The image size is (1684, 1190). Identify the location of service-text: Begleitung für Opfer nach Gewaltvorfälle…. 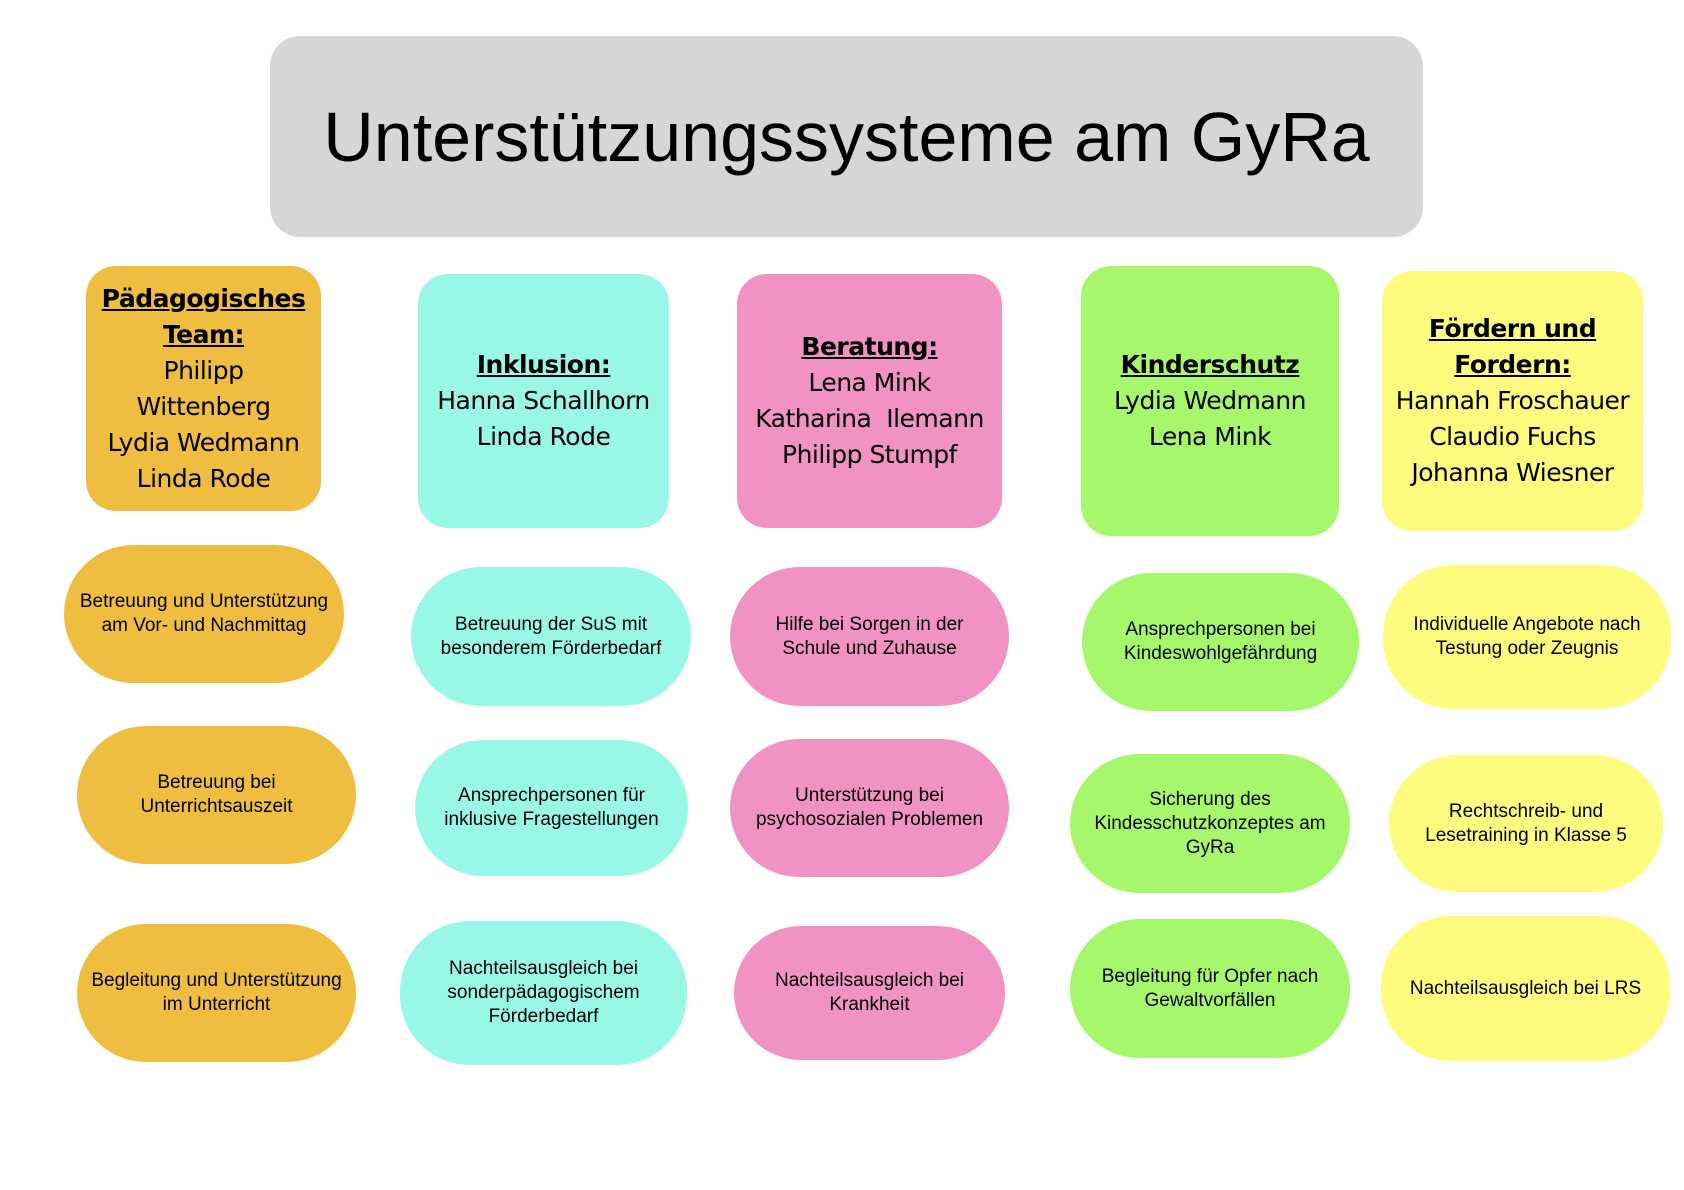
(1210, 988).